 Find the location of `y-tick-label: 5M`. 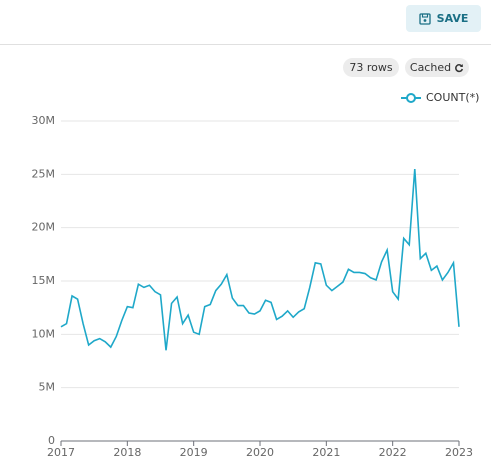

y-tick-label: 5M is located at coordinates (47, 387).